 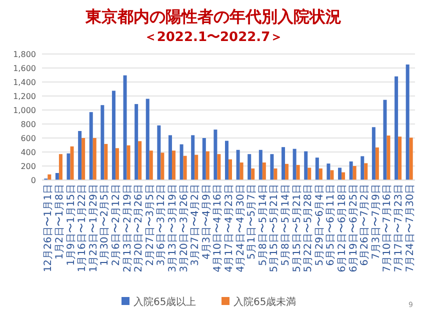 What do you see at coordinates (48, 228) in the screenshot?
I see `x-tick-label: 12月26日〜1月1日` at bounding box center [48, 228].